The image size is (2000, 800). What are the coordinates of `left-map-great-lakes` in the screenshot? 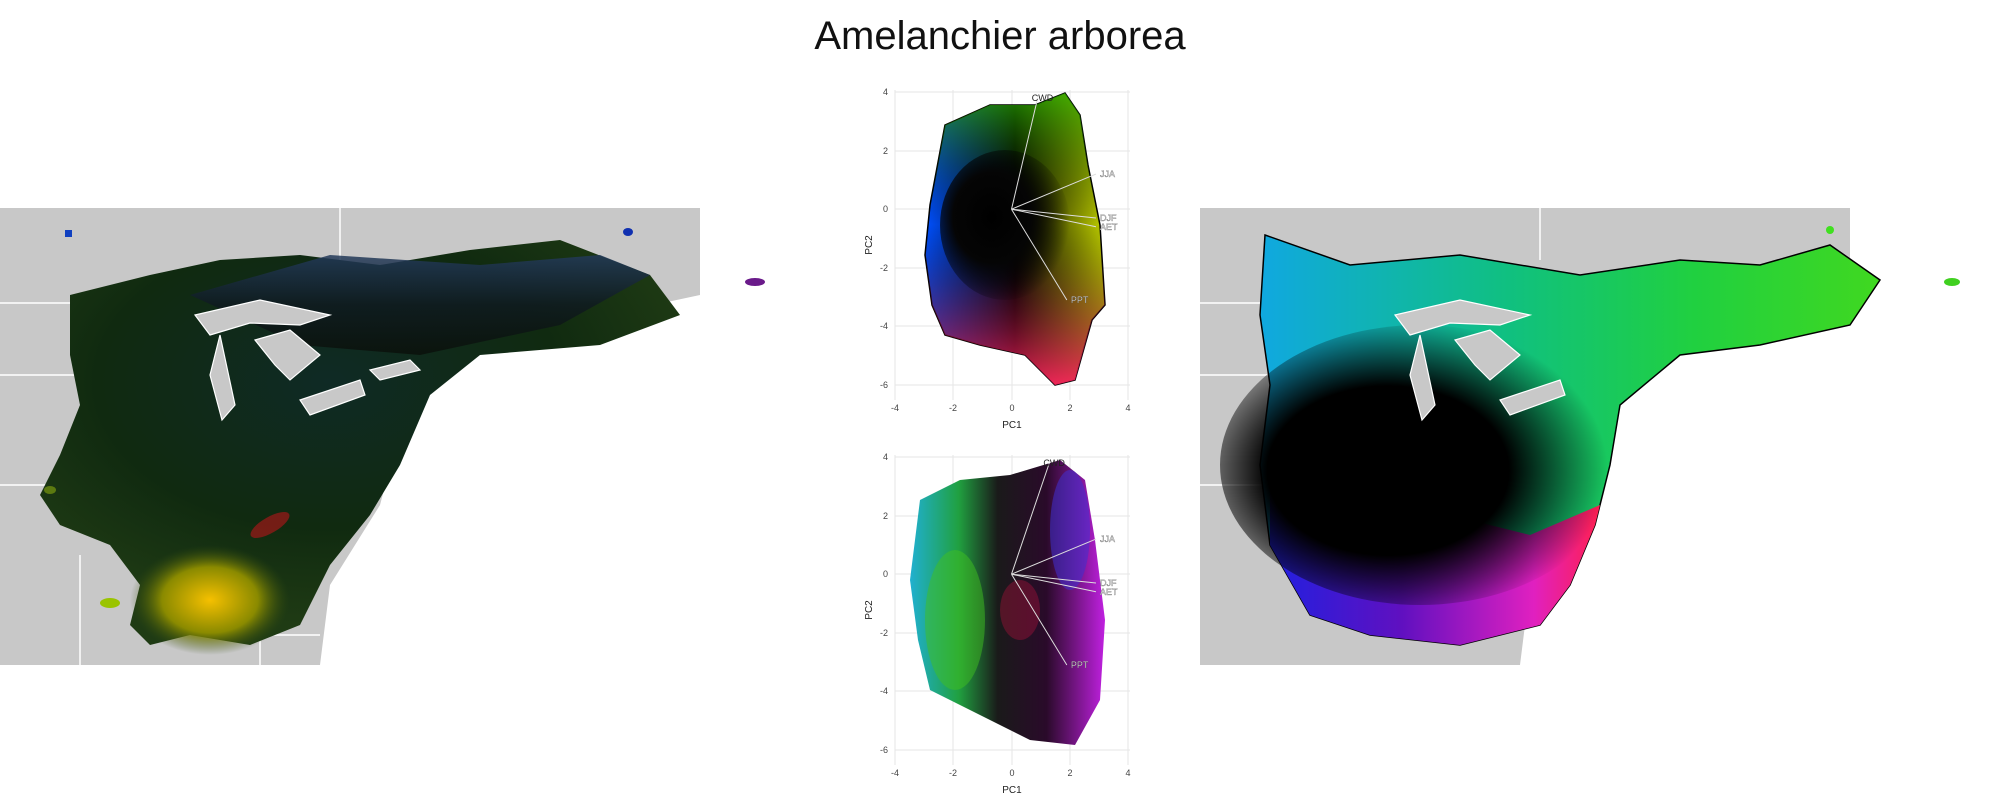 It's located at (307, 360).